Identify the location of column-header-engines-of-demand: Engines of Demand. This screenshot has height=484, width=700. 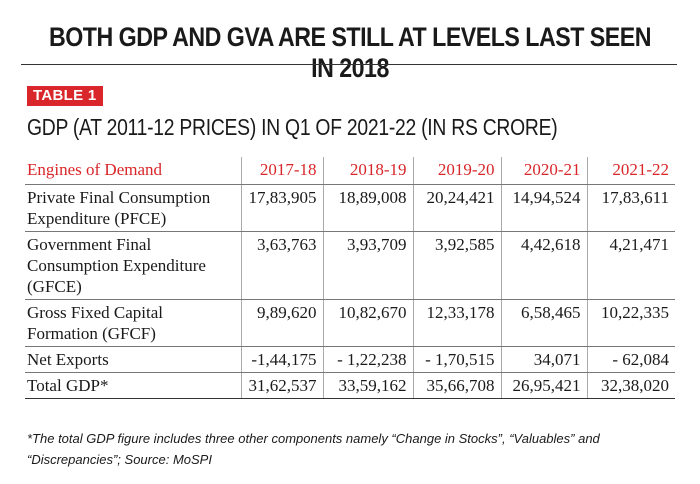
(133, 171).